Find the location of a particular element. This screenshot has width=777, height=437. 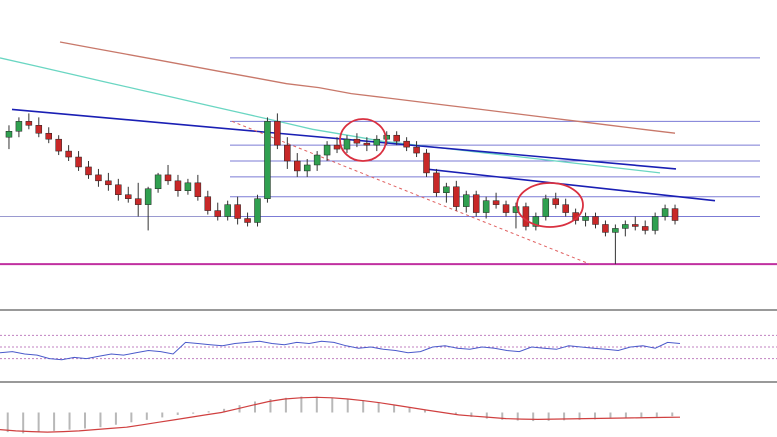

resistance-trendline is located at coordinates (570, 185).